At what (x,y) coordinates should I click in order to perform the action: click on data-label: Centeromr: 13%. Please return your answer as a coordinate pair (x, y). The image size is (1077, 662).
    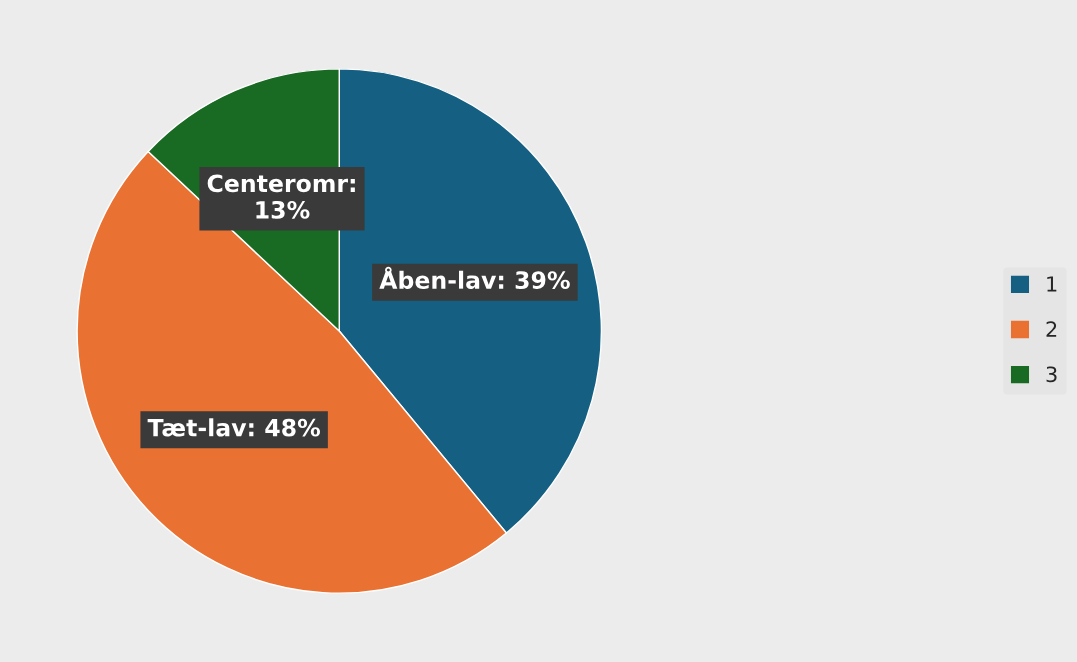
    Looking at the image, I should click on (281, 196).